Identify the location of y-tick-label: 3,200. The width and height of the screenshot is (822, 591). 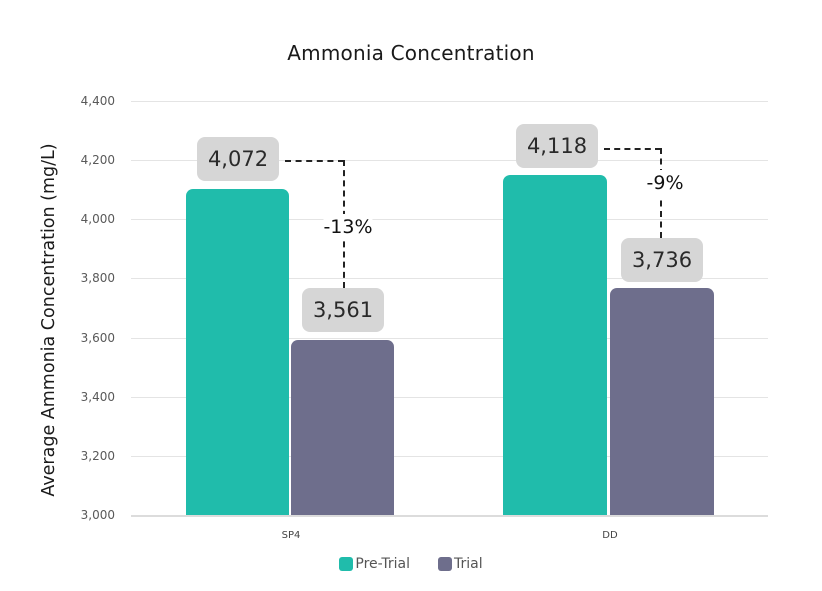
(97, 455).